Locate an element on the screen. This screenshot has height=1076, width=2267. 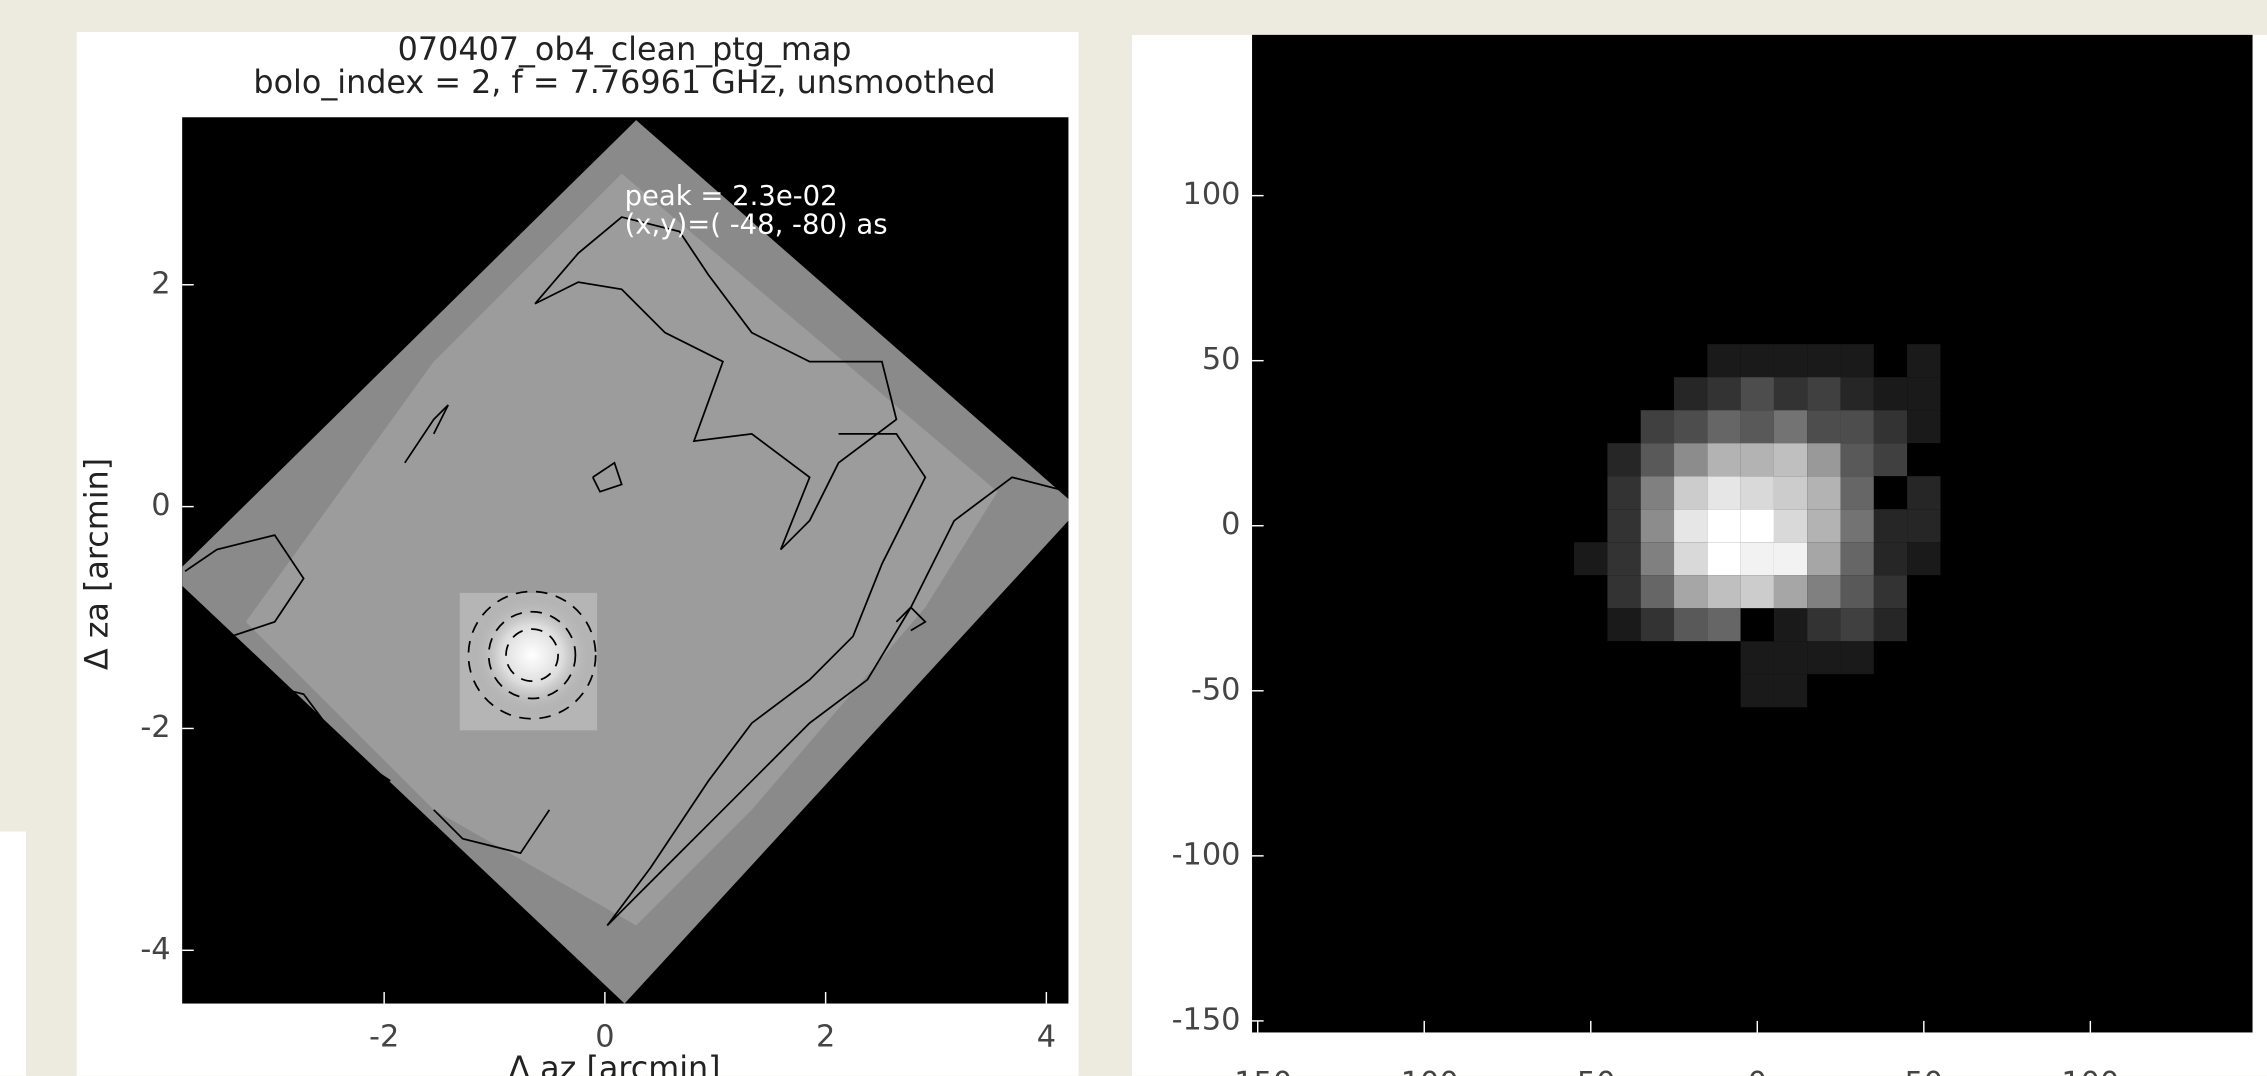
x-tick-label: -50 is located at coordinates (1591, 1071).